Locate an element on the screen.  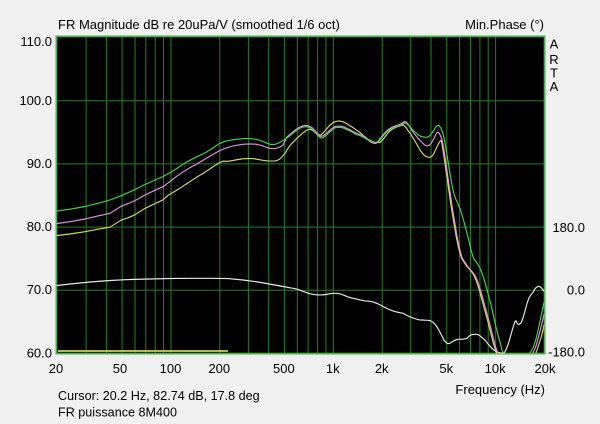
svg-text: 90.0 is located at coordinates (39, 163).